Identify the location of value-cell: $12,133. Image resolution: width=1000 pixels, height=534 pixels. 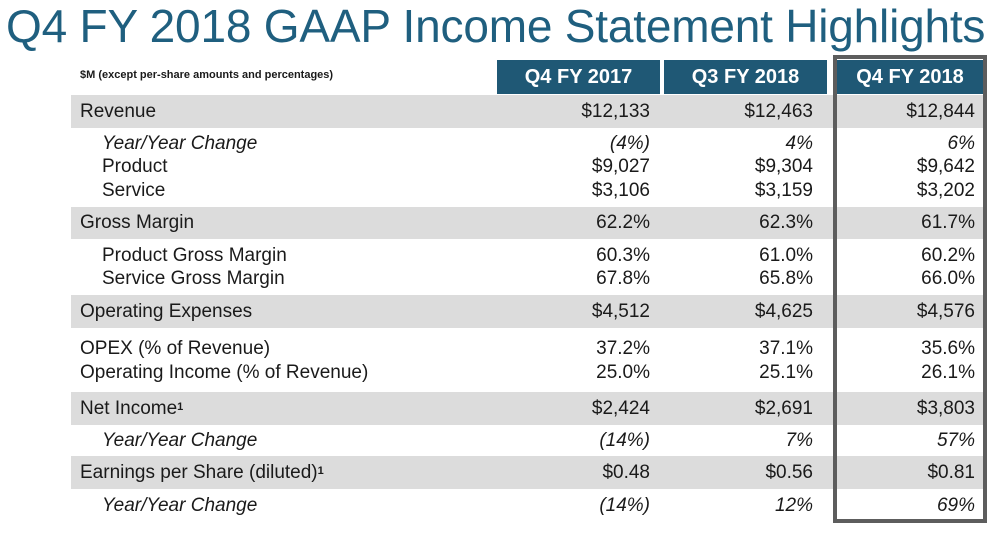
(615, 111).